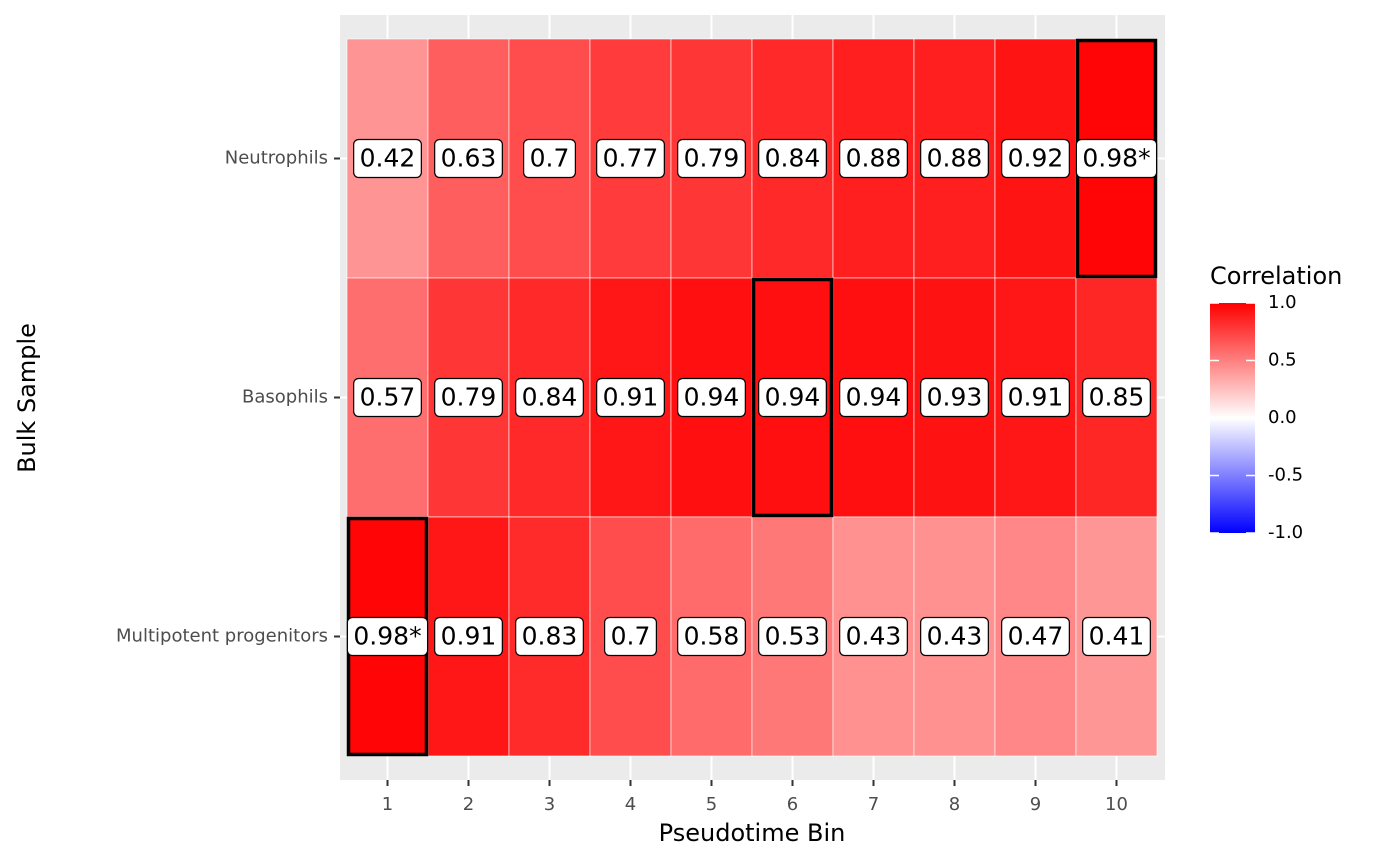  Describe the element at coordinates (276, 158) in the screenshot. I see `y-tick-label: Neutrophils` at that location.